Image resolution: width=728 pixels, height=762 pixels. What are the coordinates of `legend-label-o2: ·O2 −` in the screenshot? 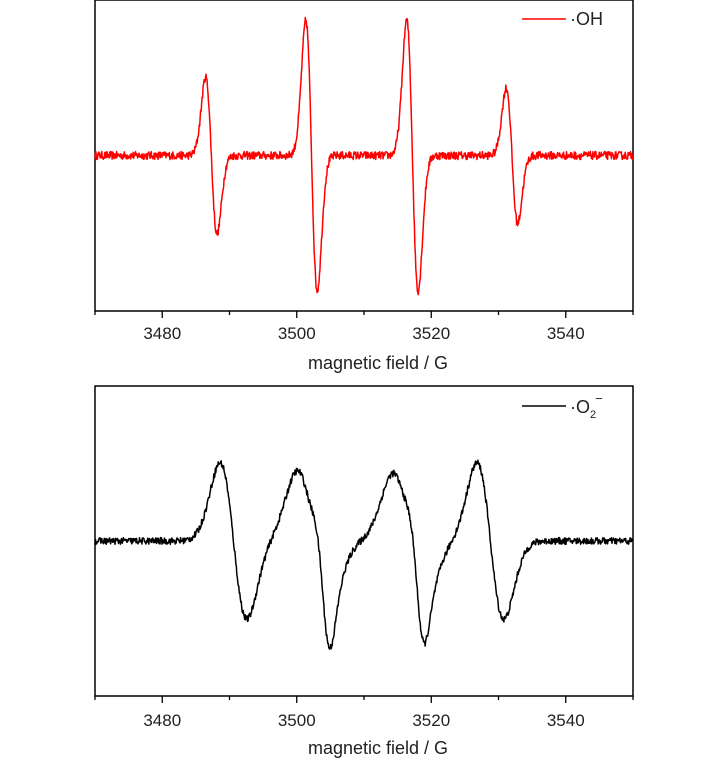 It's located at (586, 406).